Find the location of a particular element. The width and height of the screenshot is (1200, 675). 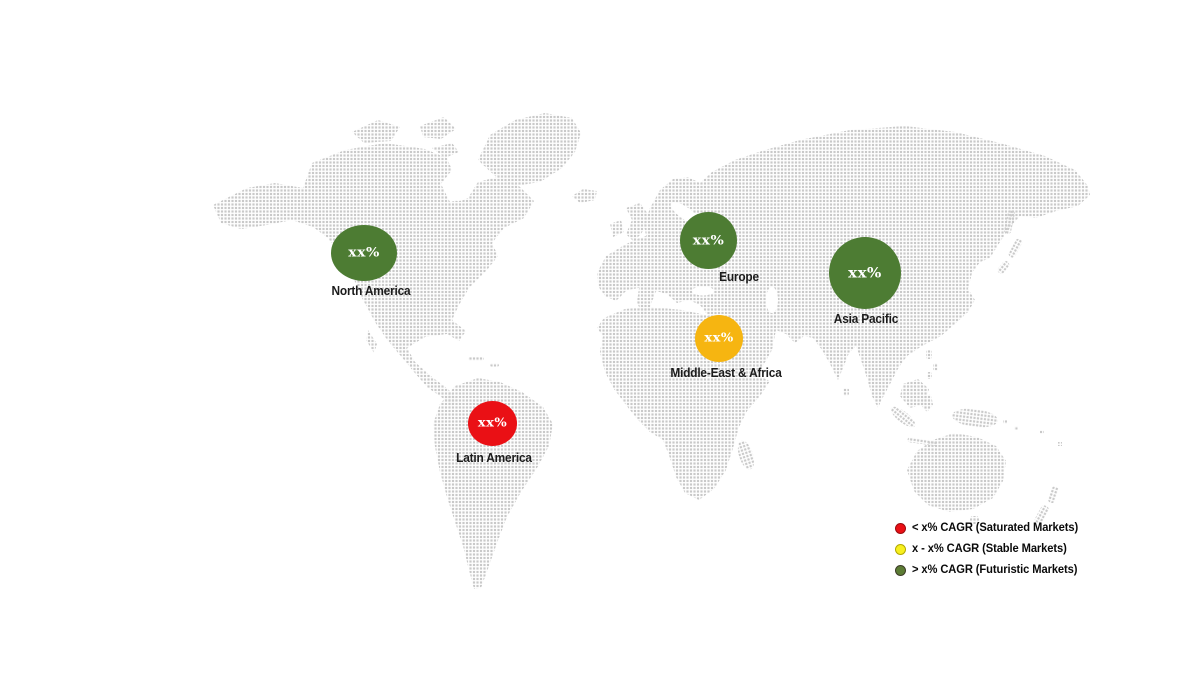

legend-dot-red-icon is located at coordinates (900, 528).